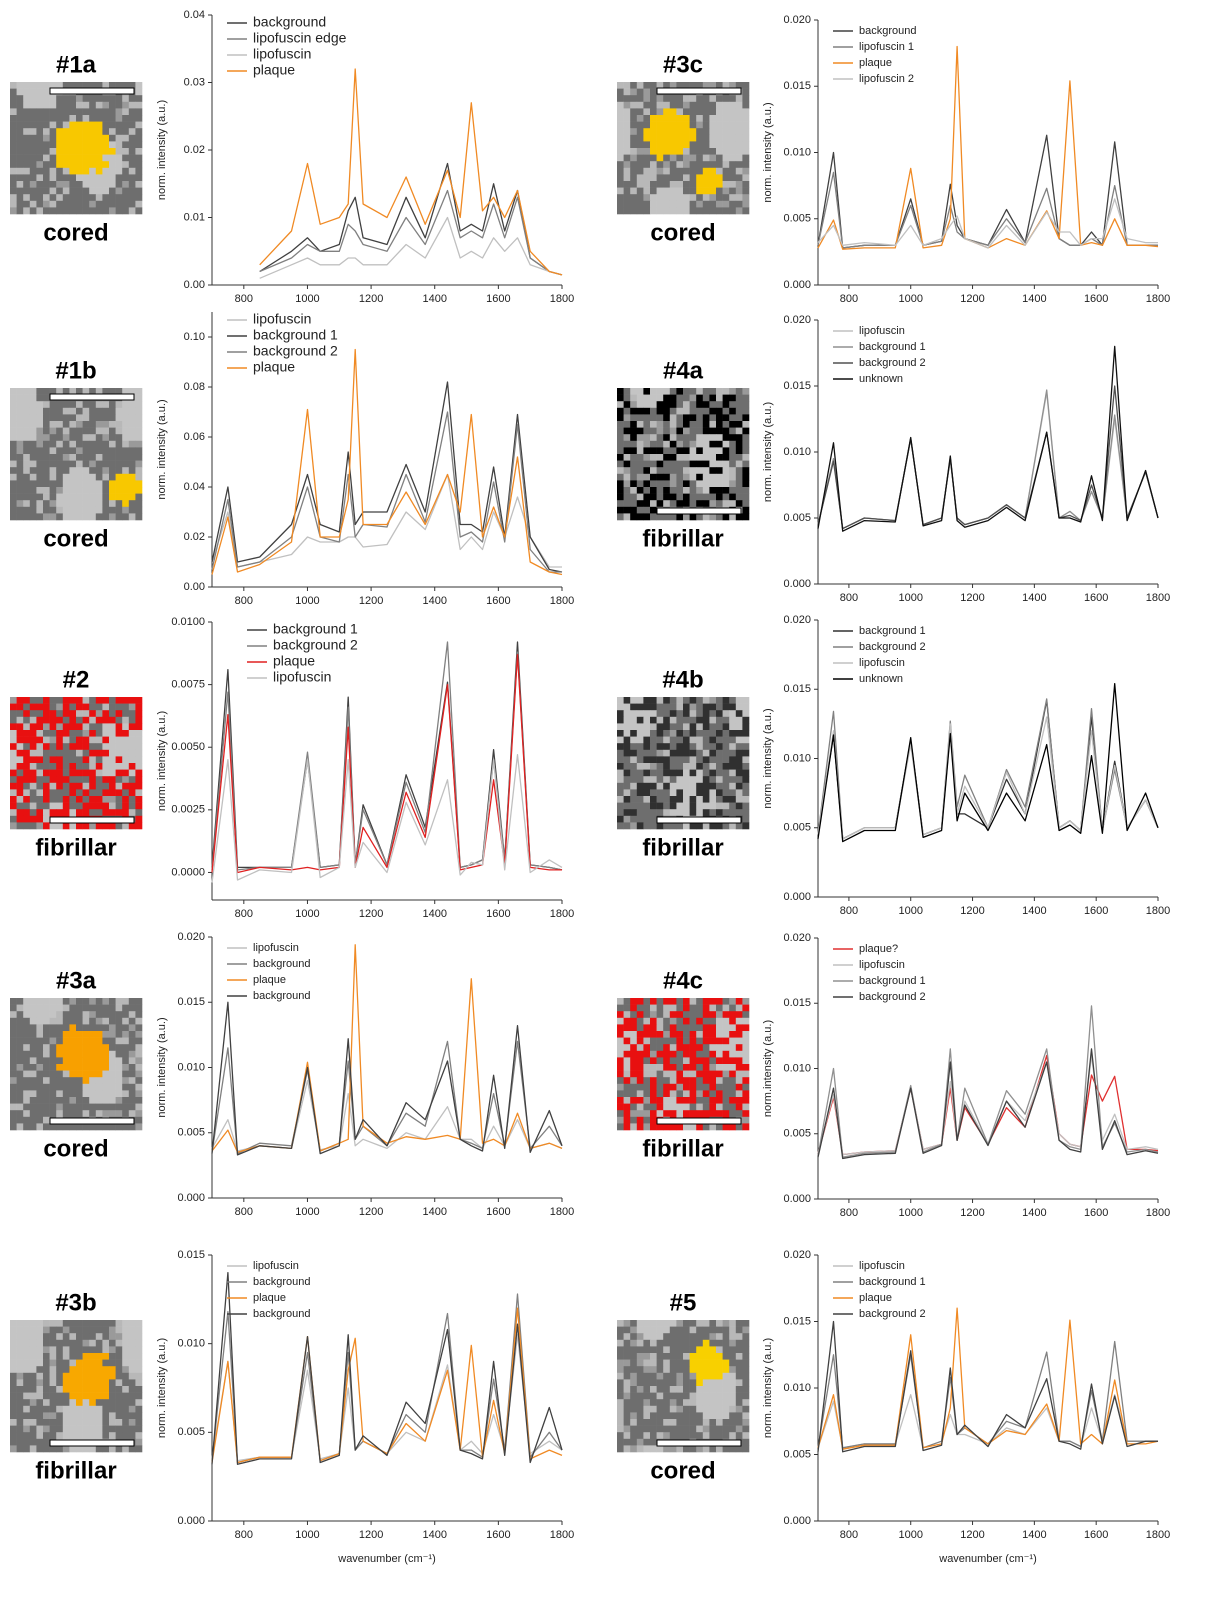 The image size is (1208, 1612). What do you see at coordinates (194, 82) in the screenshot?
I see `y-tick-label: 0.03` at bounding box center [194, 82].